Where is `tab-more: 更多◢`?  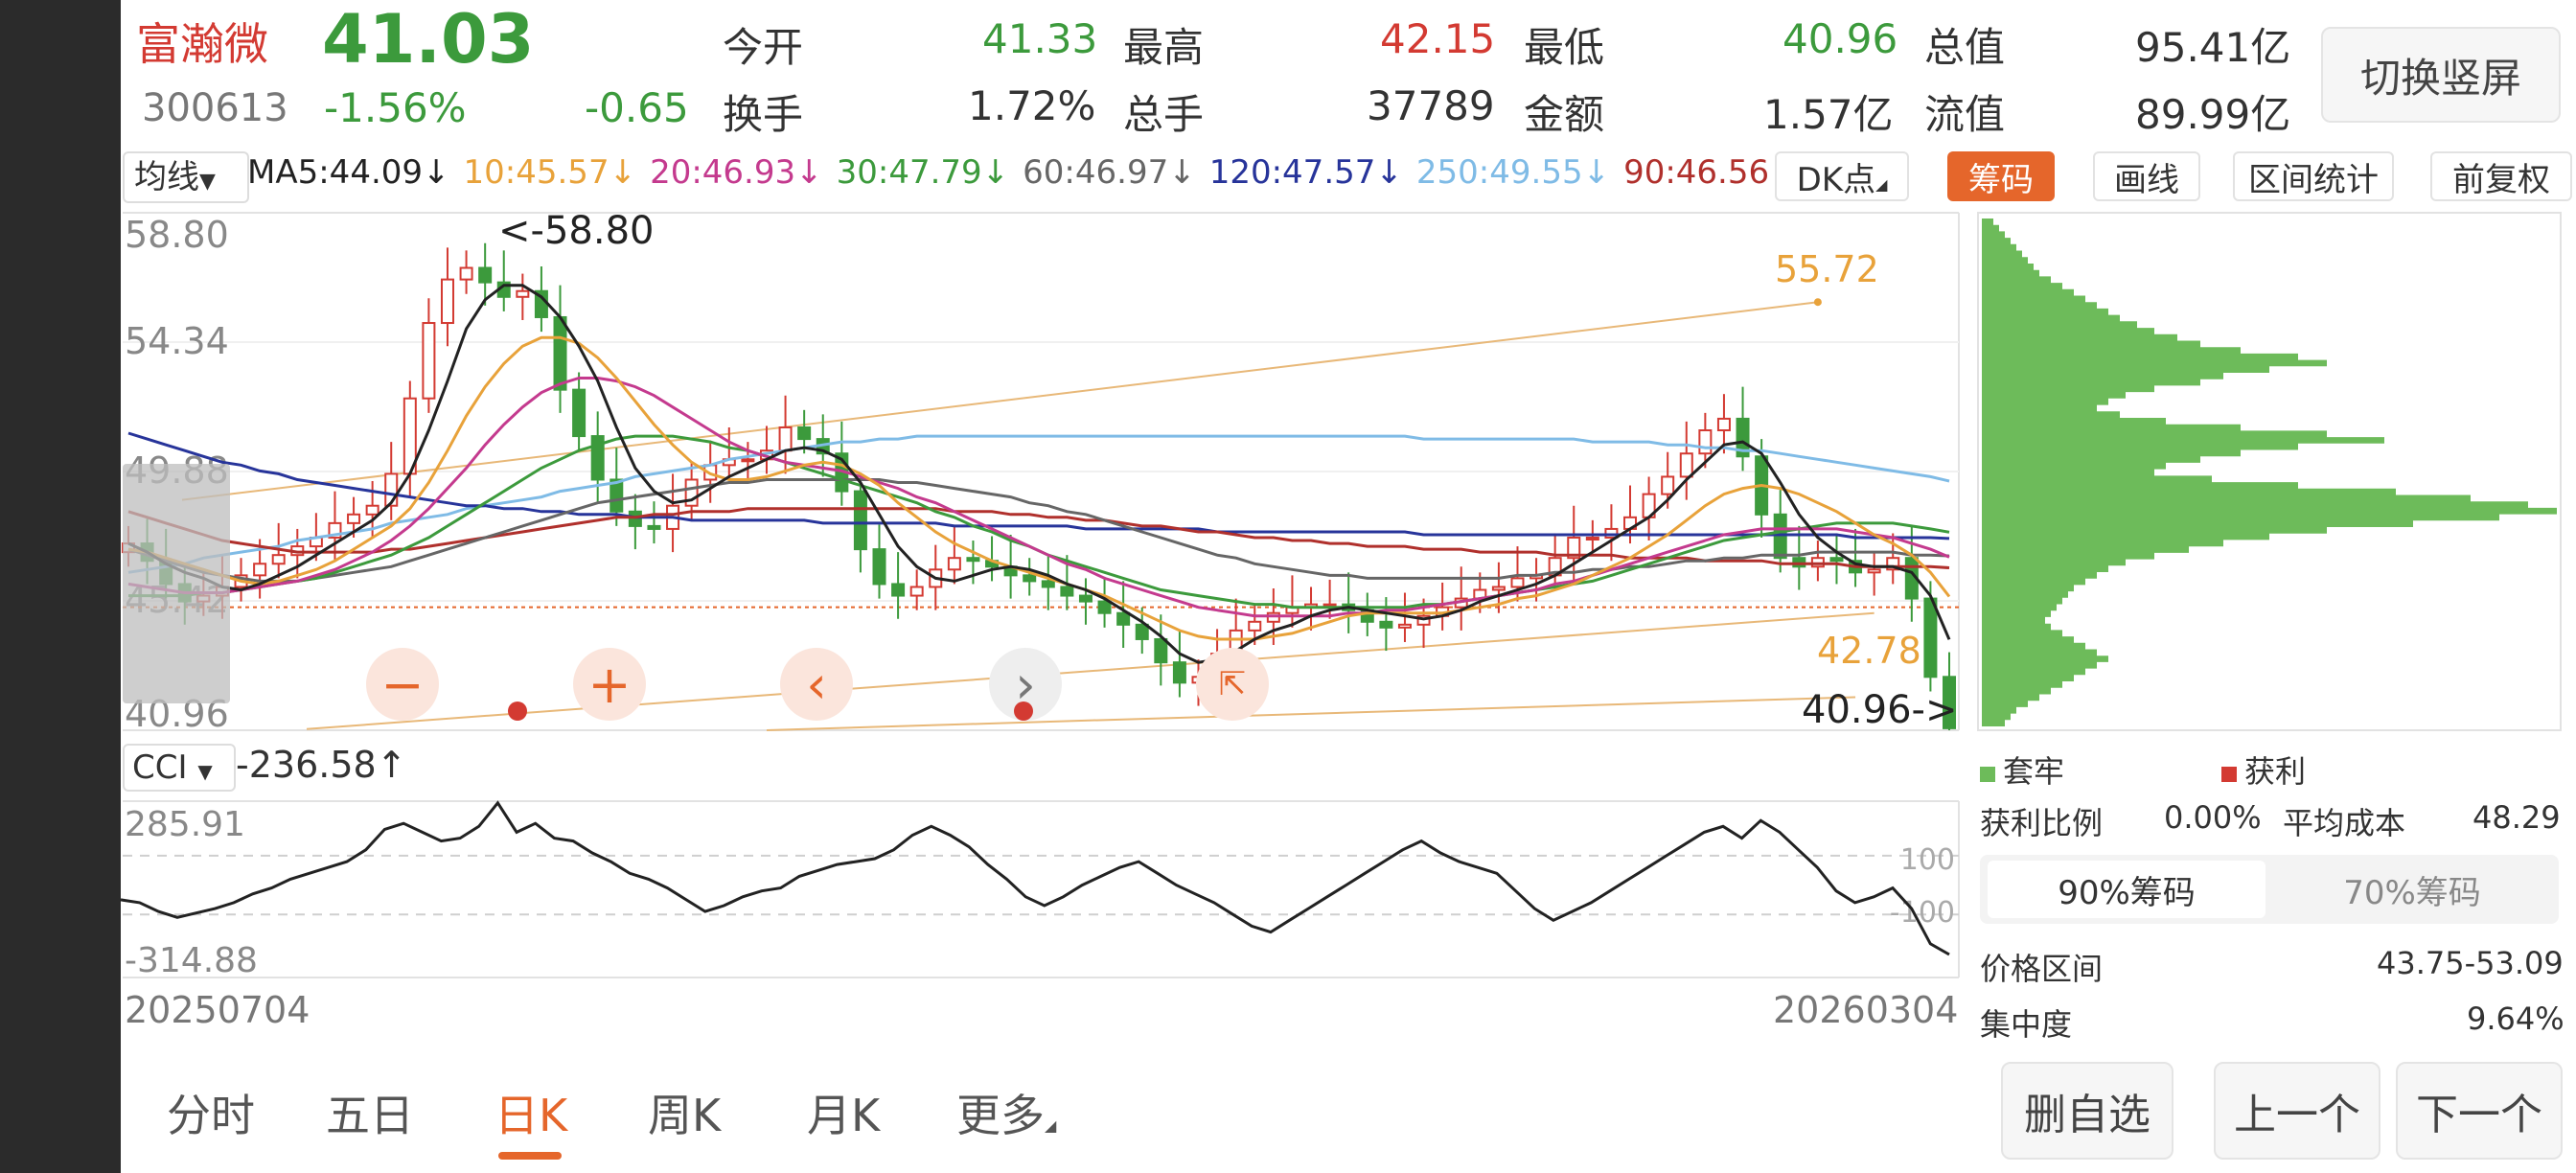
tab-more: 更多◢ is located at coordinates (1006, 1112).